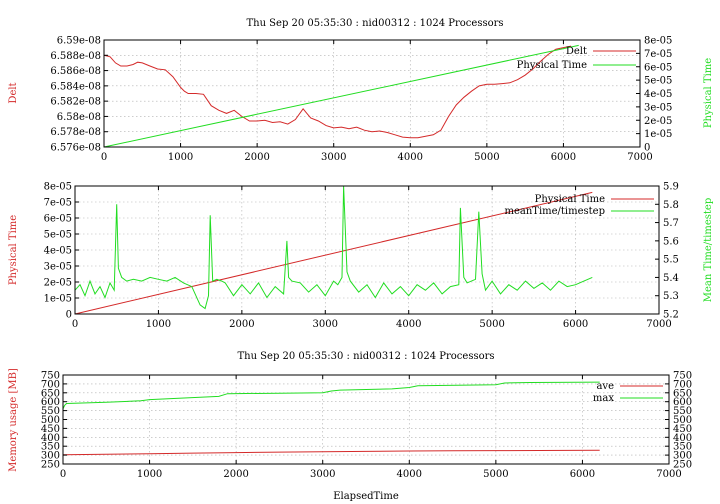 Image resolution: width=720 pixels, height=504 pixels. What do you see at coordinates (75, 71) in the screenshot?
I see `y-tick-label-left: 6.586e-08` at bounding box center [75, 71].